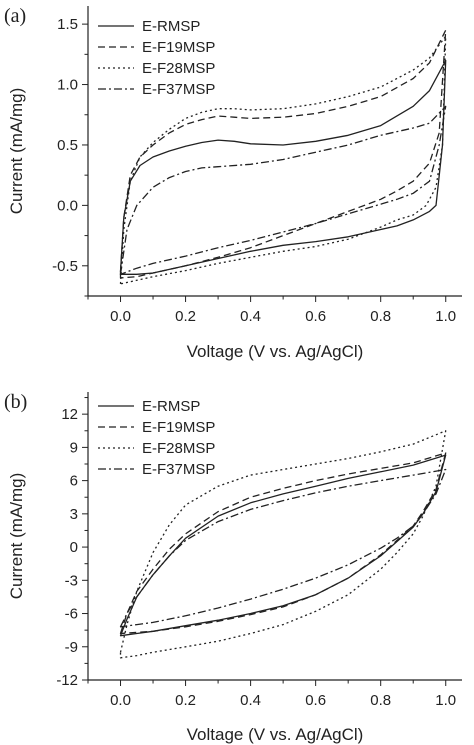 The width and height of the screenshot is (474, 745). What do you see at coordinates (15, 402) in the screenshot?
I see `panel-label: (b)` at bounding box center [15, 402].